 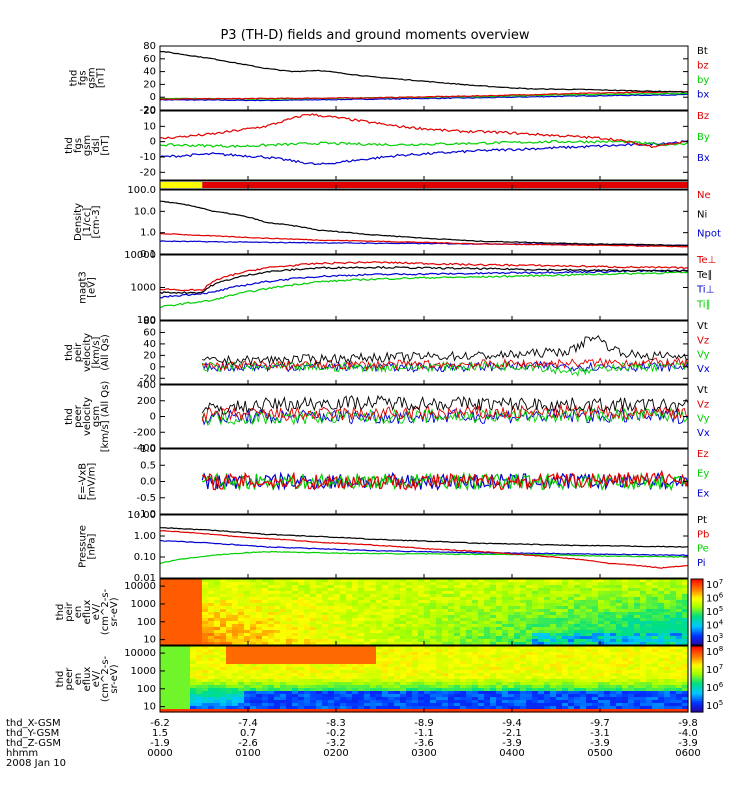 What do you see at coordinates (600, 743) in the screenshot?
I see `footer-value: -3.9` at bounding box center [600, 743].